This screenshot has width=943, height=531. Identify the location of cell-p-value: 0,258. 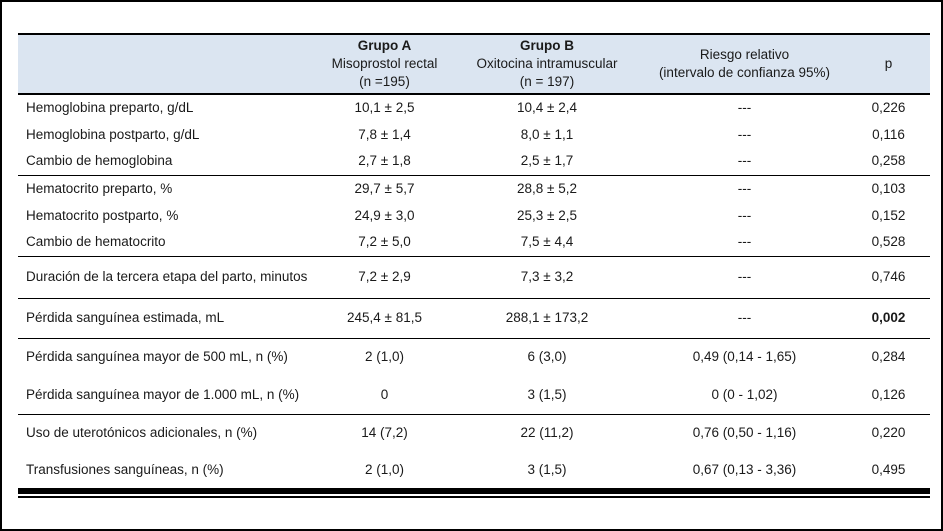
(888, 161).